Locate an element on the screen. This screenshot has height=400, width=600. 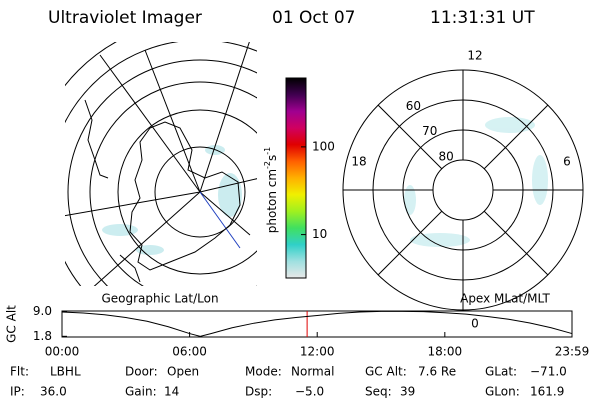
polar-ring is located at coordinates (463, 190).